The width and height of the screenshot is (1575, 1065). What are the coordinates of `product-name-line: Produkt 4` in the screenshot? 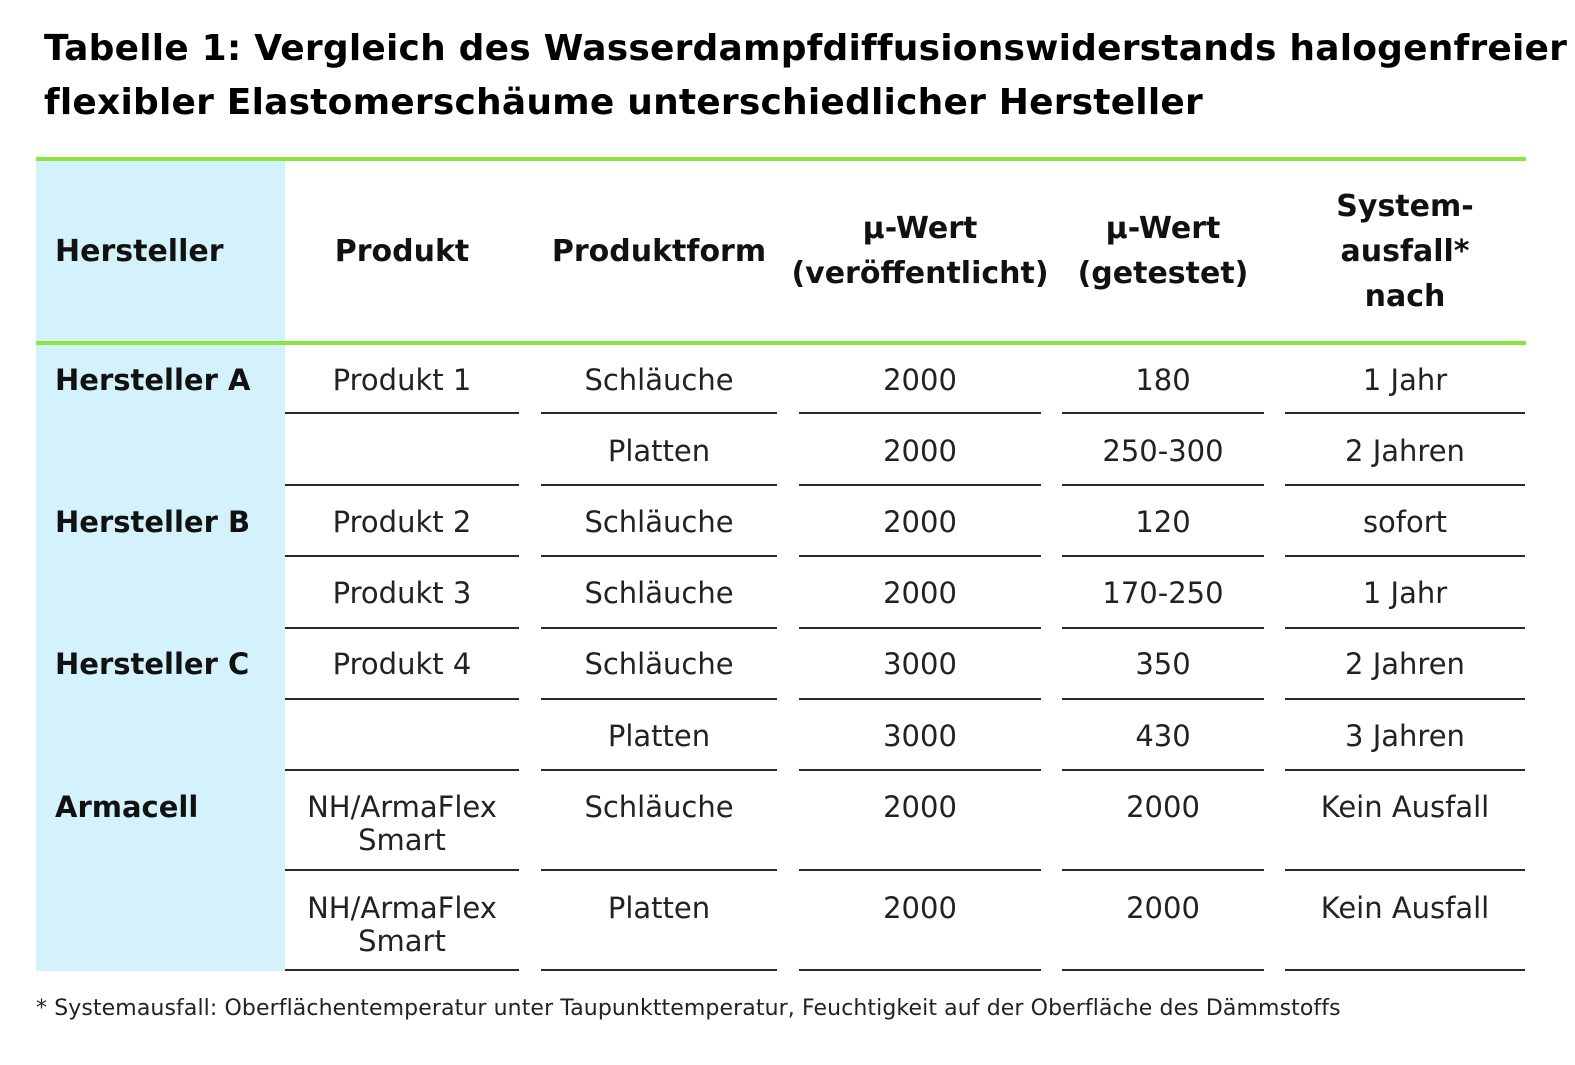 It's located at (402, 664).